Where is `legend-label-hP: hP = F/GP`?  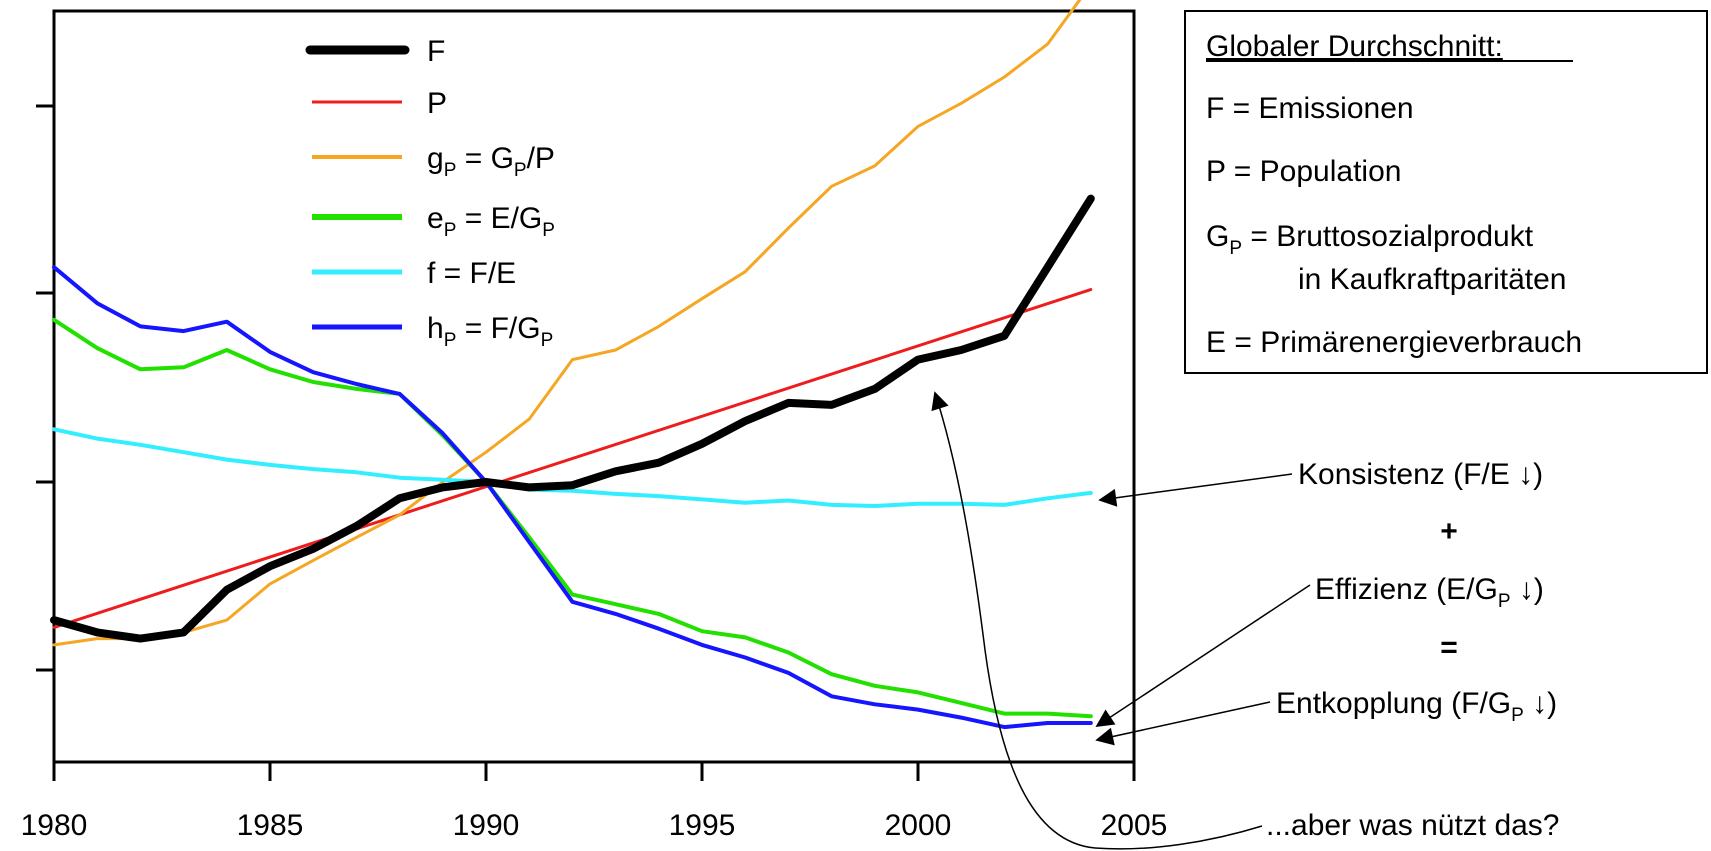
legend-label-hP: hP = F/GP is located at coordinates (490, 331).